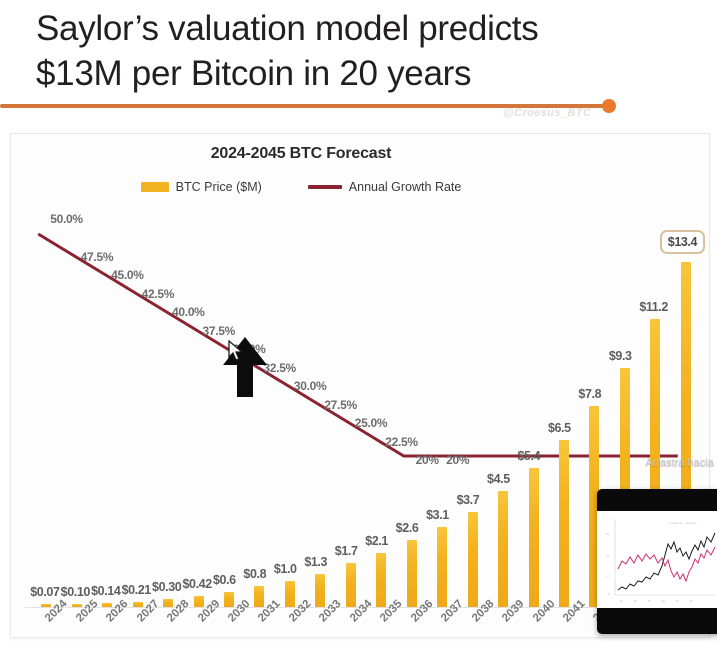 The width and height of the screenshot is (717, 670). I want to click on bar-2039, so click(503, 549).